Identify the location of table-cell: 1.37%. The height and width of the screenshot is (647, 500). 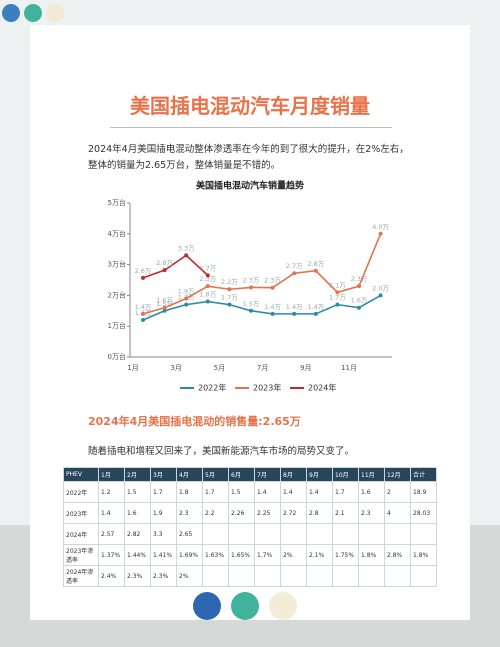
(111, 555).